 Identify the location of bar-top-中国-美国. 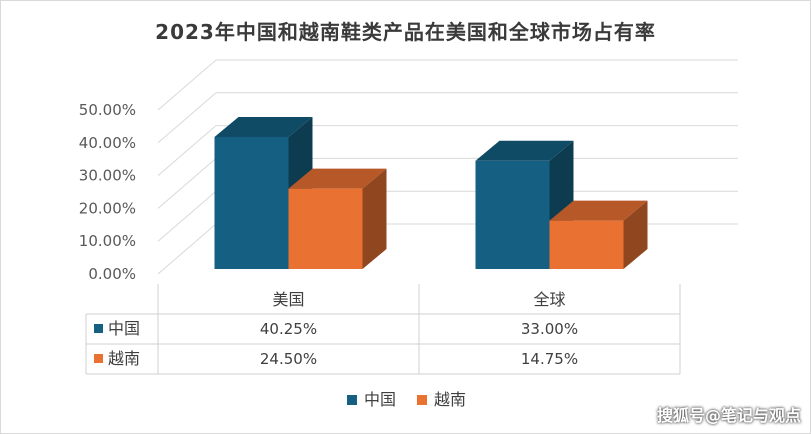
(263, 126).